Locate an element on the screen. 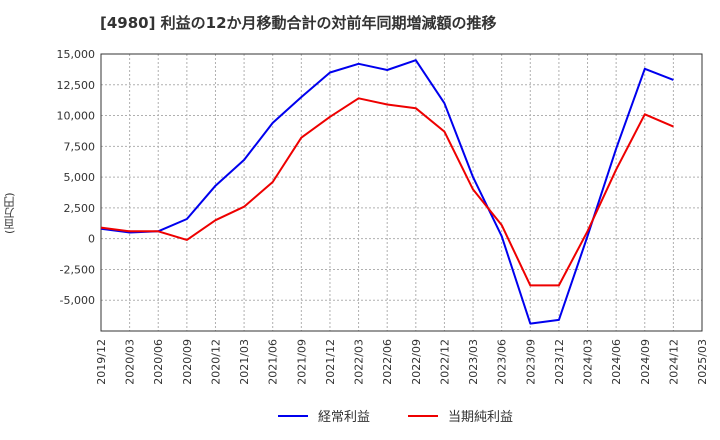 The height and width of the screenshot is (440, 720). x-tick-label: 2024/09 is located at coordinates (645, 362).